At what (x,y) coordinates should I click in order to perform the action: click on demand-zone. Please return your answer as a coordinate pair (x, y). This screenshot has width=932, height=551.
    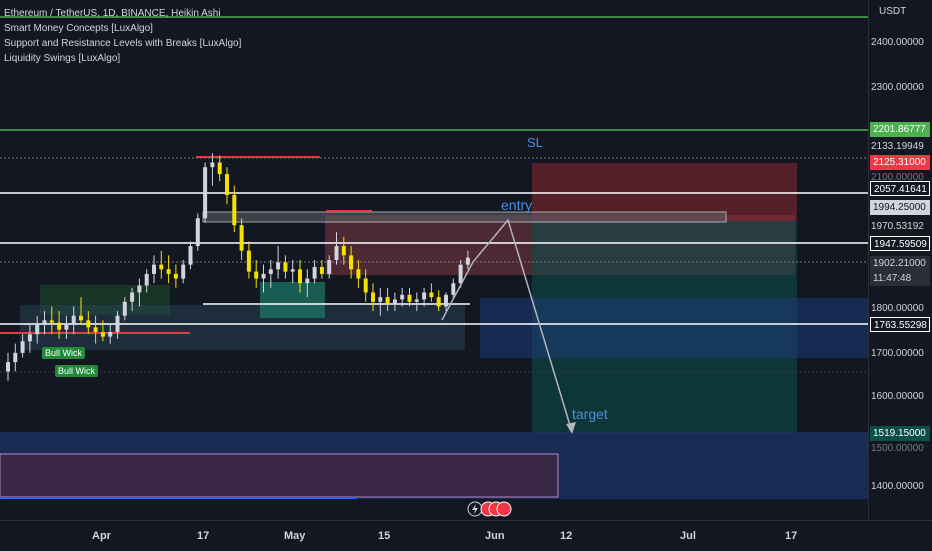
    Looking at the image, I should click on (292, 300).